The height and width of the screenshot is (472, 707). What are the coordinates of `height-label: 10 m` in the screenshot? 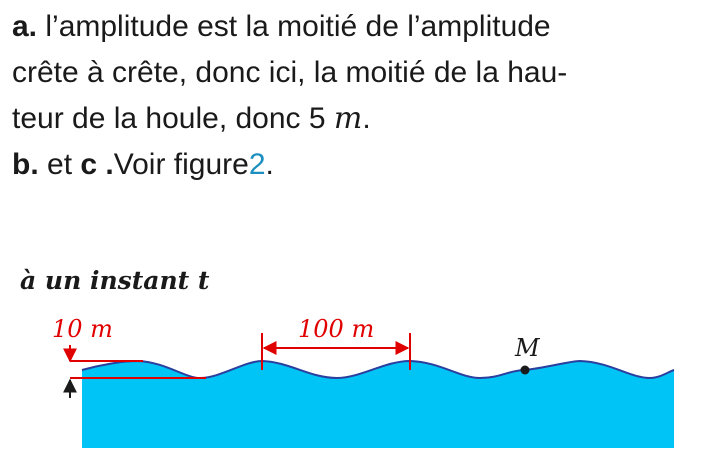 It's located at (82, 329).